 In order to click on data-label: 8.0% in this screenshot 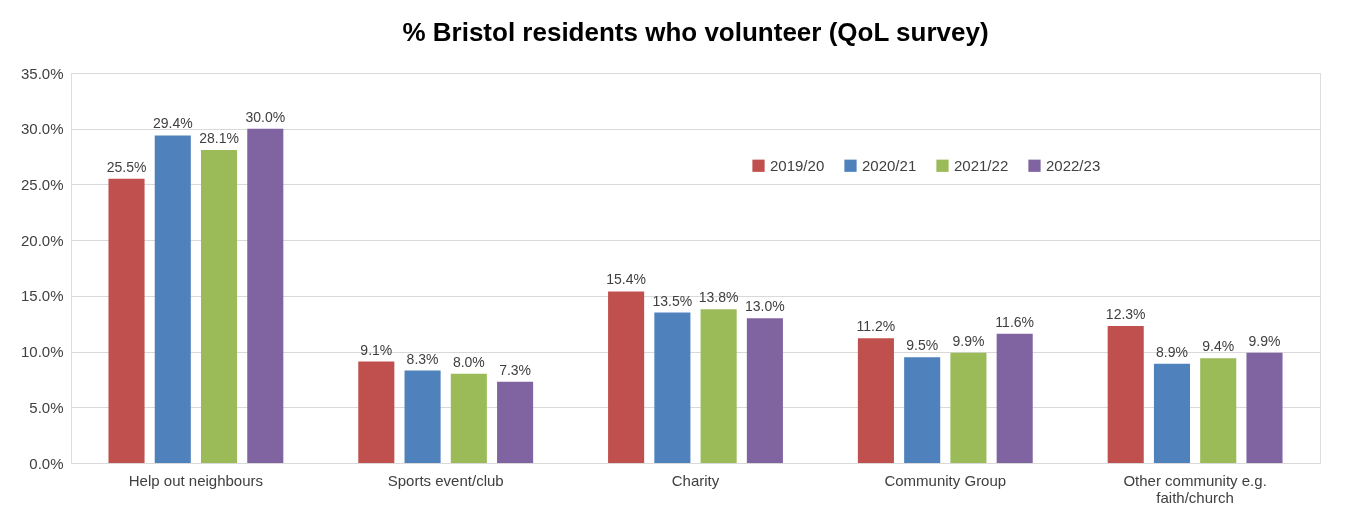, I will do `click(468, 361)`.